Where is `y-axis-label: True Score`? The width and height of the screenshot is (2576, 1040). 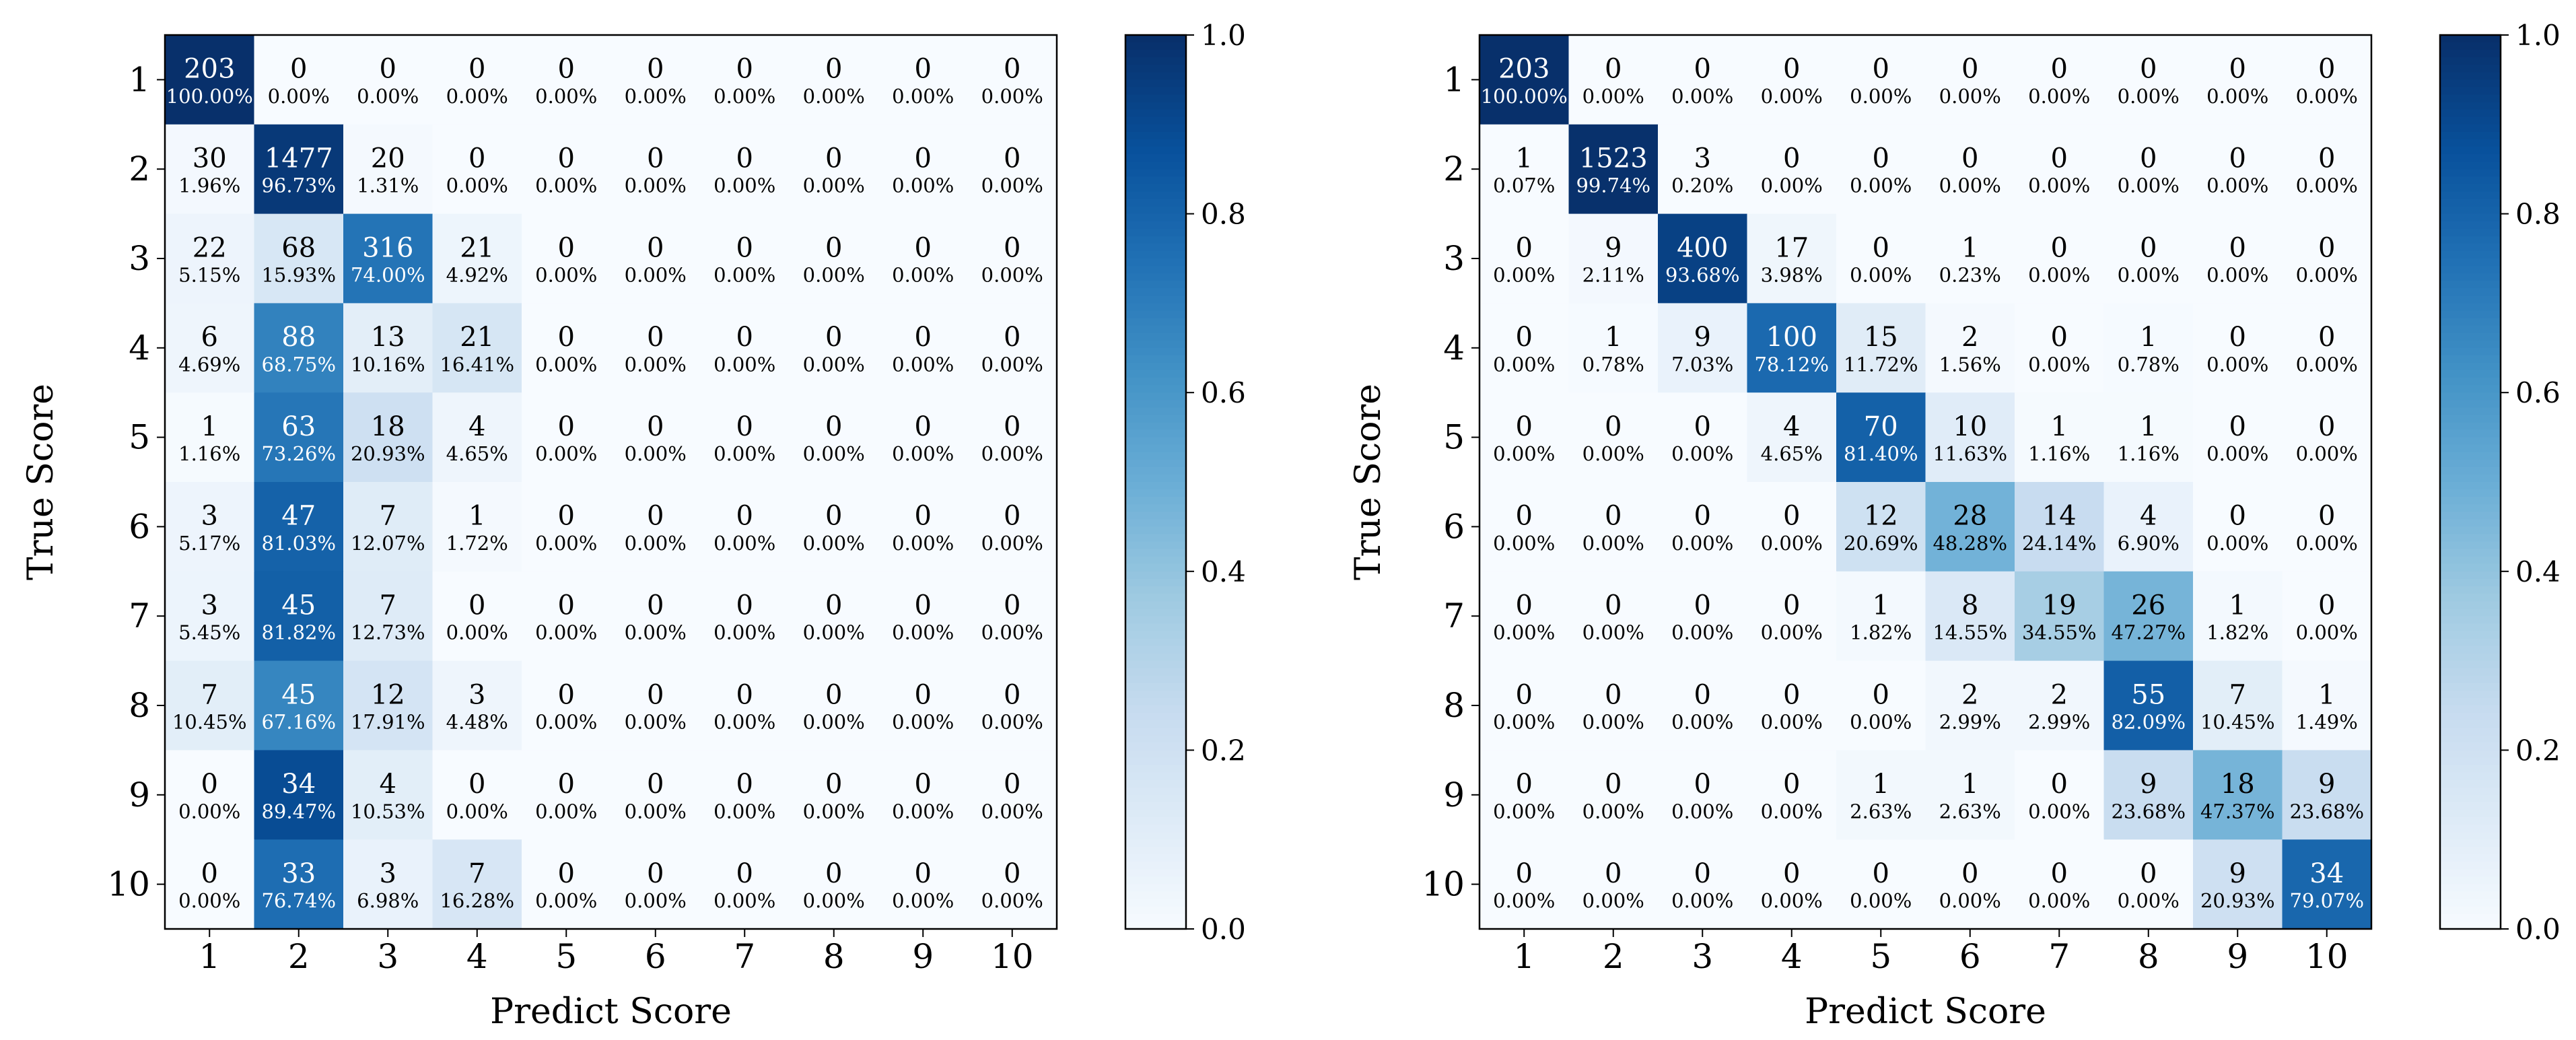
y-axis-label: True Score is located at coordinates (1368, 482).